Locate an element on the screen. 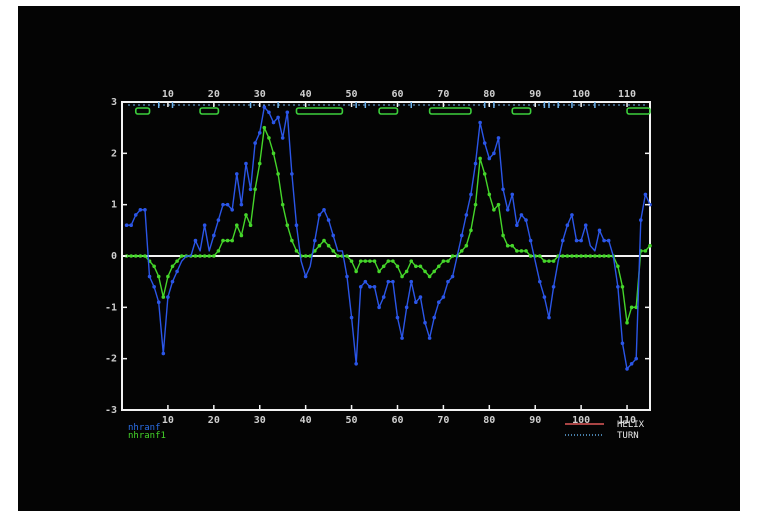 This screenshot has height=516, width=758. x-tick-label-top: 30 is located at coordinates (260, 94).